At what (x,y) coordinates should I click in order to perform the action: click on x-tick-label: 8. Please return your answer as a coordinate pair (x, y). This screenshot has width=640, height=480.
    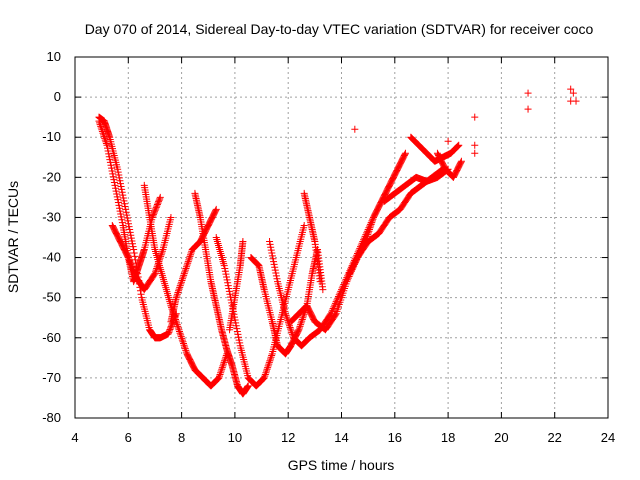
    Looking at the image, I should click on (181, 437).